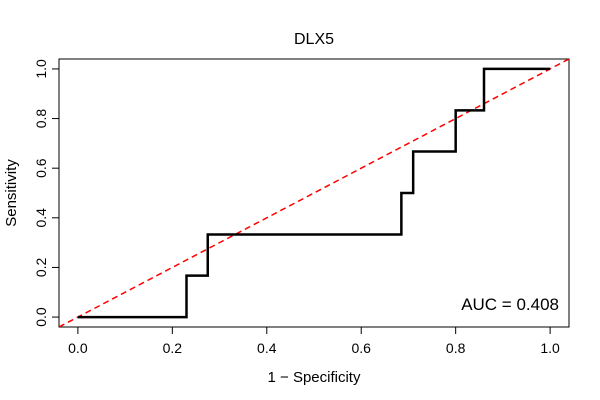 Image resolution: width=600 pixels, height=400 pixels. Describe the element at coordinates (456, 348) in the screenshot. I see `x-tick-label: 0.8` at that location.